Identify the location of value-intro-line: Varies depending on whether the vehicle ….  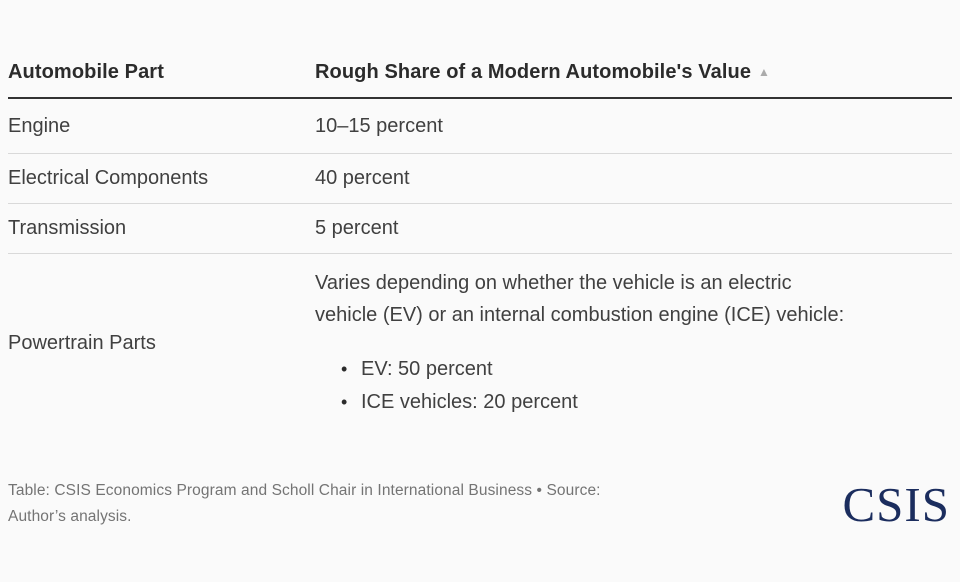
(553, 283).